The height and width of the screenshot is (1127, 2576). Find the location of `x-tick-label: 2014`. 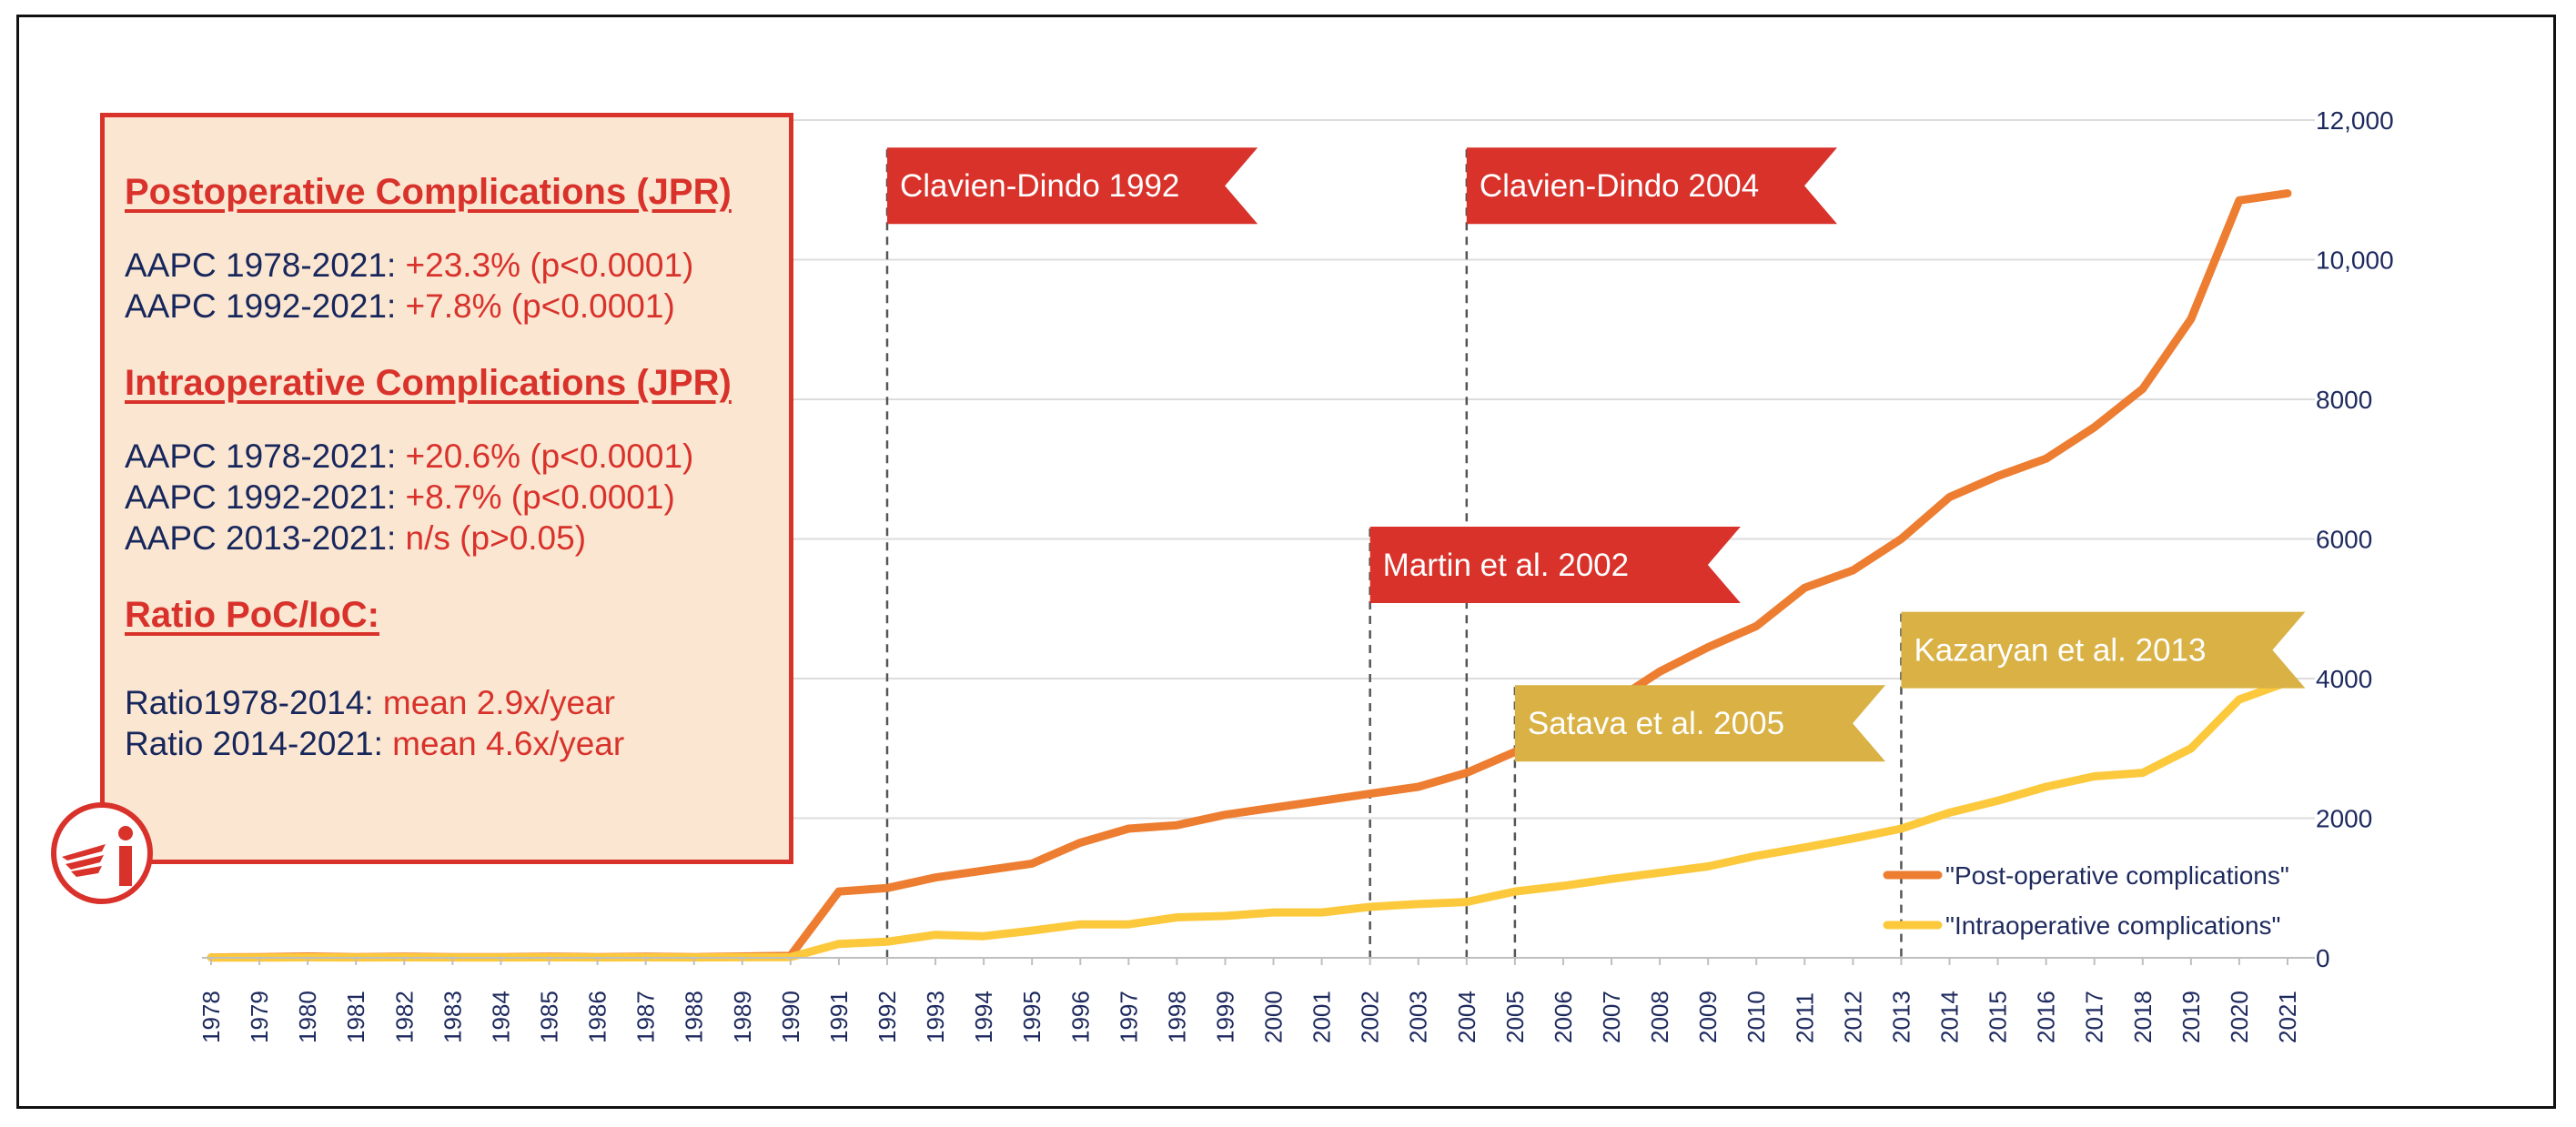

x-tick-label: 2014 is located at coordinates (1950, 1017).